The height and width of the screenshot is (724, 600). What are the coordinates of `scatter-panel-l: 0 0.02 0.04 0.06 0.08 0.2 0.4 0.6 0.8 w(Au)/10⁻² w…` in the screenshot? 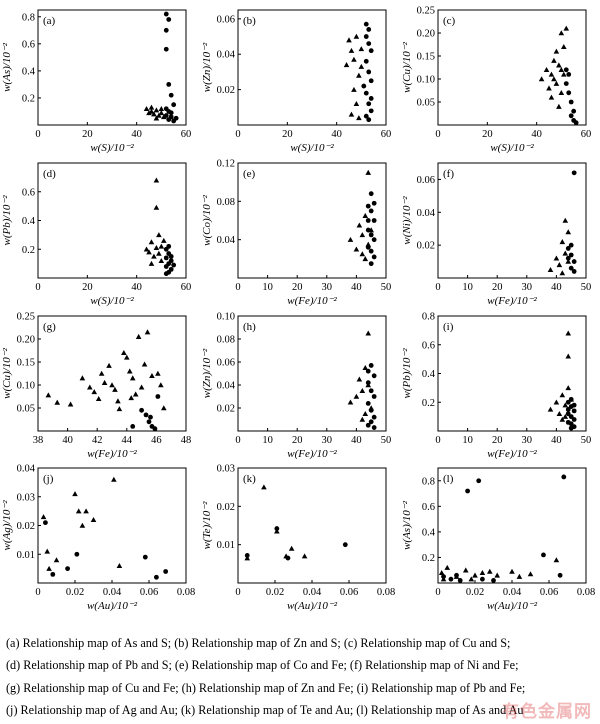 It's located at (498, 539).